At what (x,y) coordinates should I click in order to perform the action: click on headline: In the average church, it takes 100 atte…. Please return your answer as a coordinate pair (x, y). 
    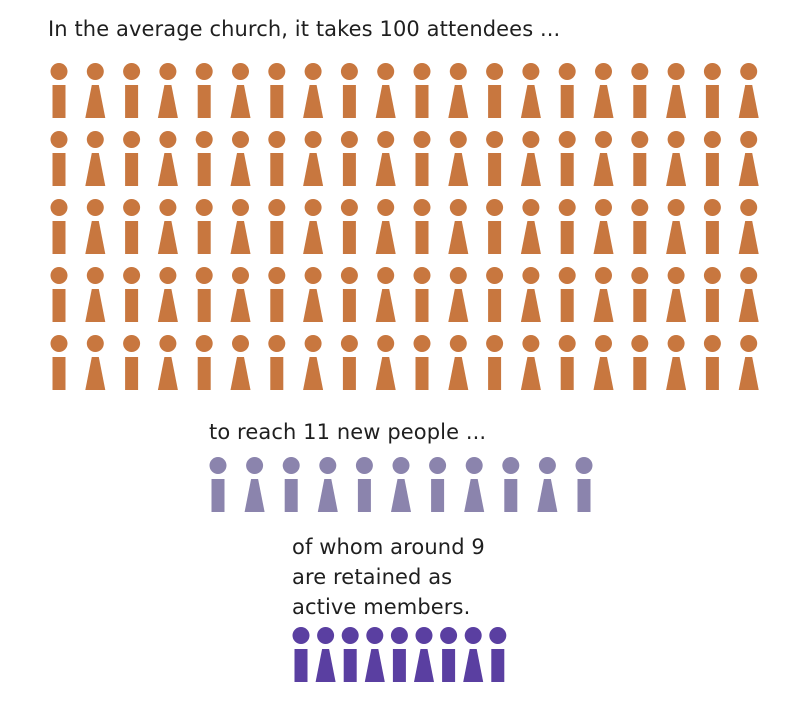
    Looking at the image, I should click on (304, 29).